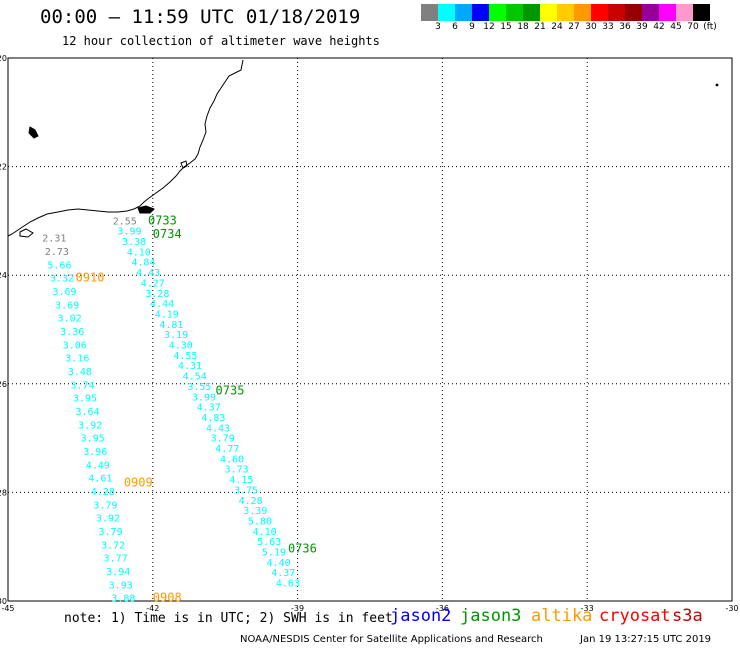  I want to click on jason3-track-value-label: 3.73, so click(237, 470).